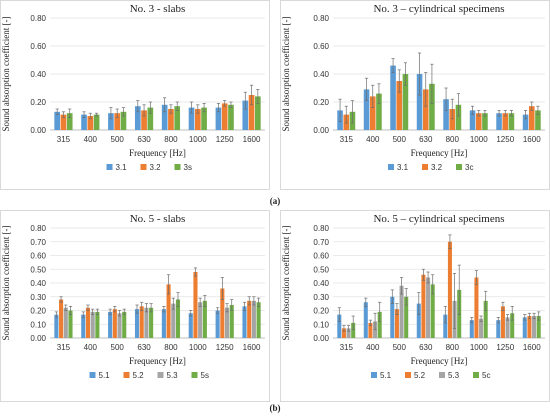  I want to click on chart4-xtick-label: 400, so click(373, 347).